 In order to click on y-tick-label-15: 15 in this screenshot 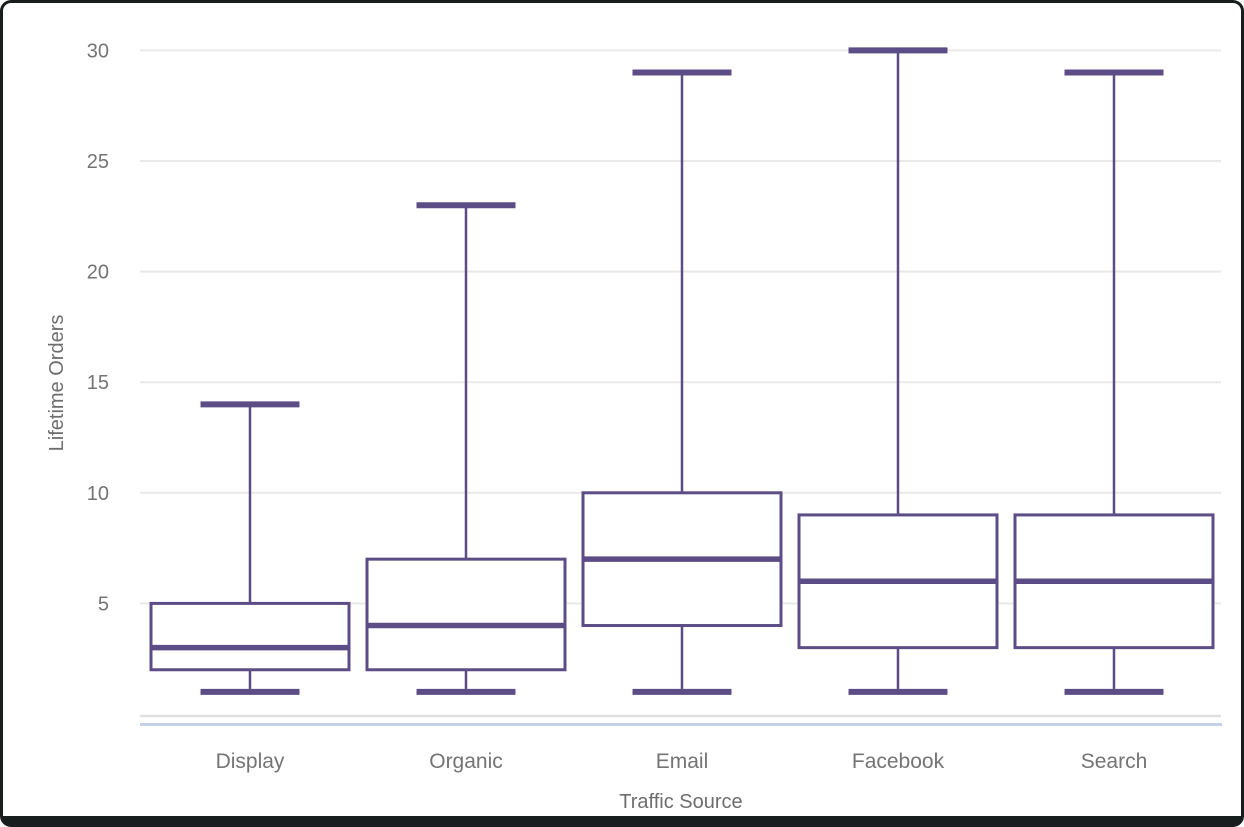, I will do `click(98, 383)`.